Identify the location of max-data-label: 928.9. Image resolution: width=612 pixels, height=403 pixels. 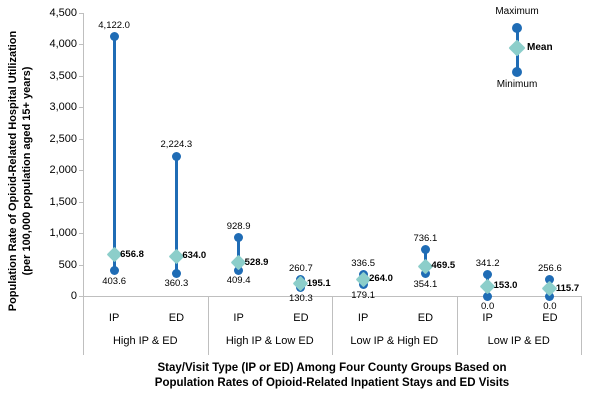
(238, 226).